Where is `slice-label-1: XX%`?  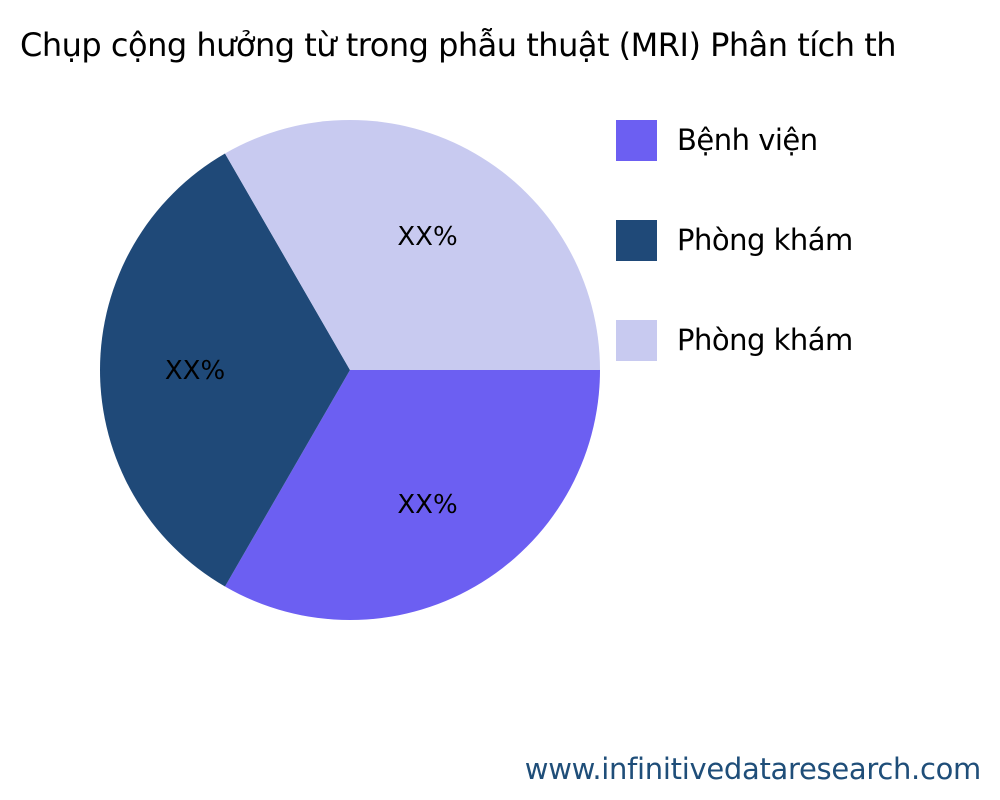 slice-label-1: XX% is located at coordinates (195, 371).